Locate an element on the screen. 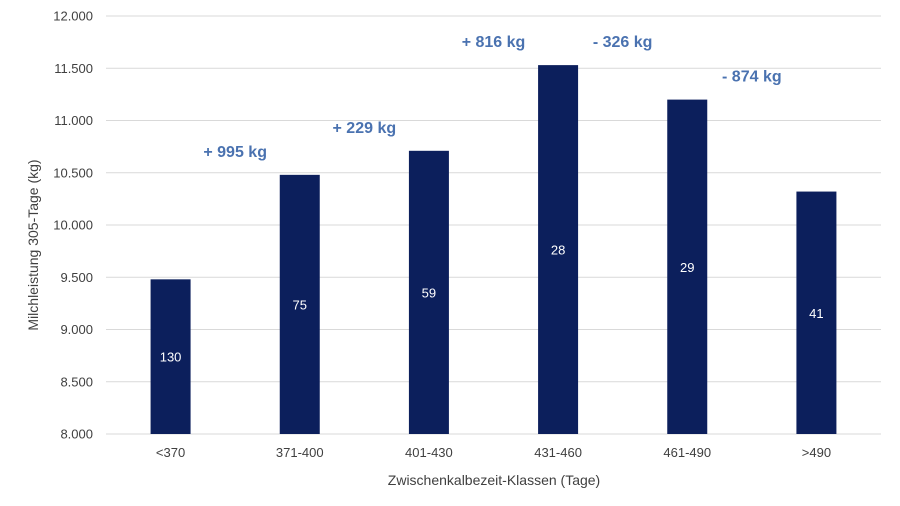  y-tick-label: 8.500 is located at coordinates (76, 381).